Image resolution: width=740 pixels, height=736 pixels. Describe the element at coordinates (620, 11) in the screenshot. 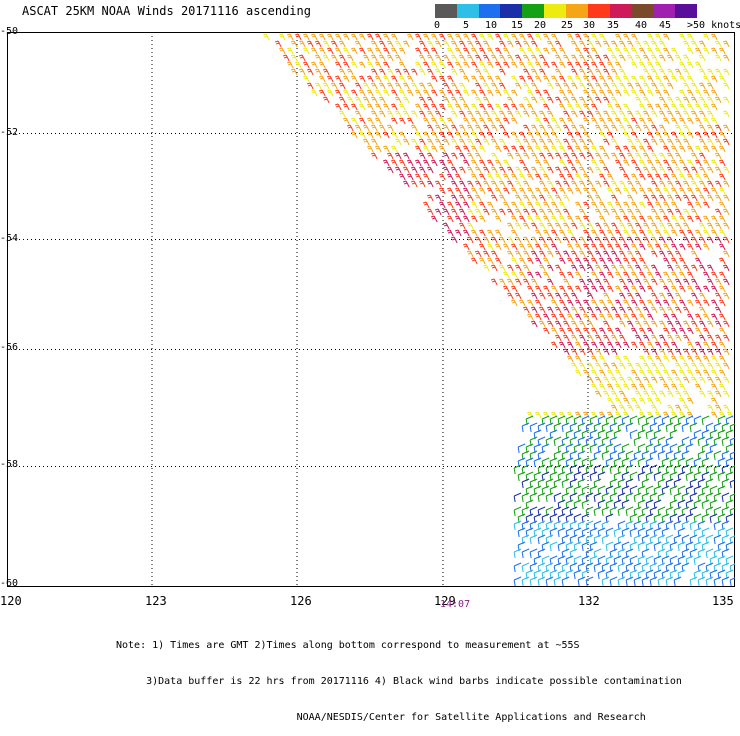

I see `legend-swatch` at that location.